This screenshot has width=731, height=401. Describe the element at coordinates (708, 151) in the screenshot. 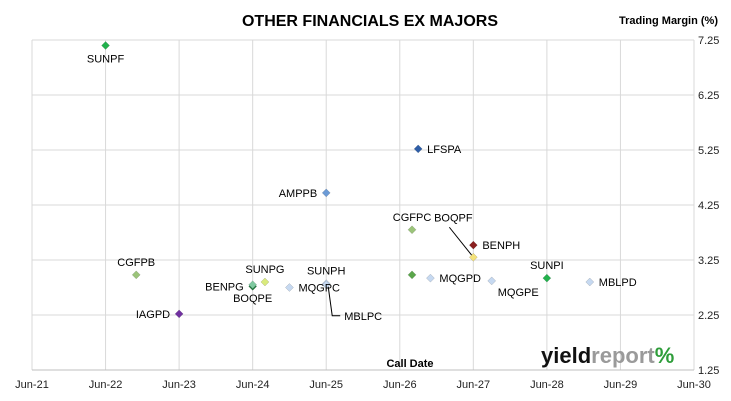

I see `y-tick-label: 5.25` at that location.